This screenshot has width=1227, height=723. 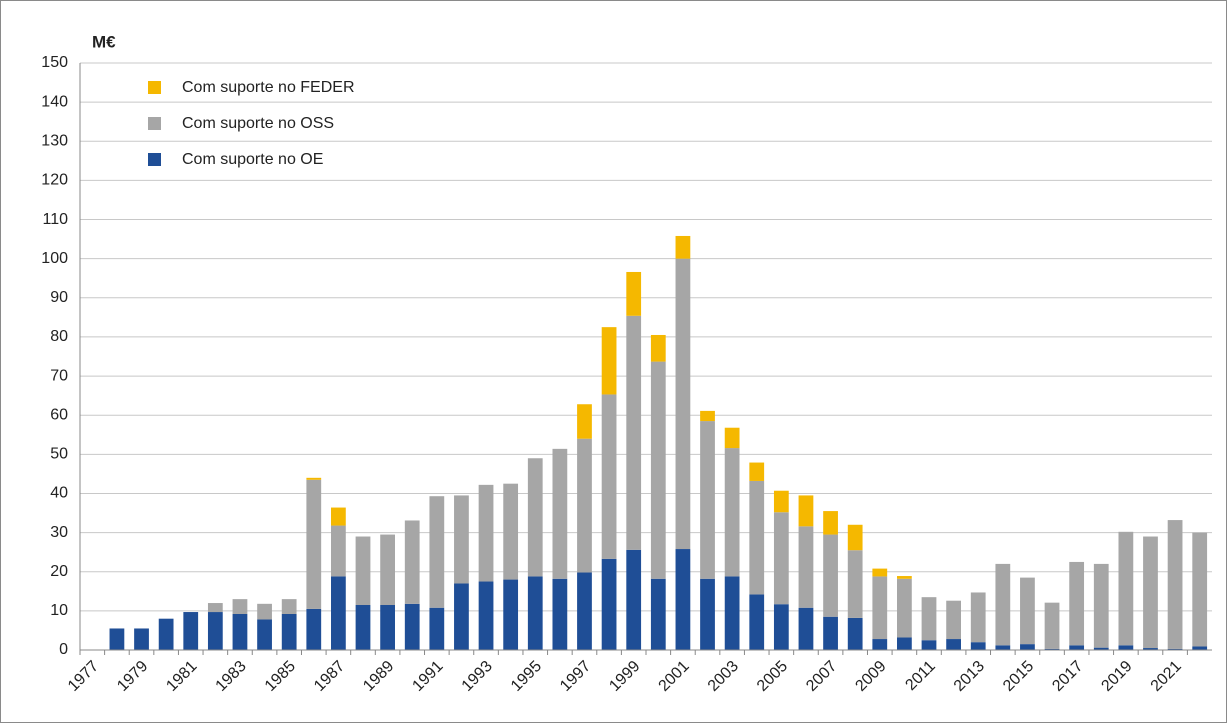 What do you see at coordinates (59, 454) in the screenshot?
I see `y-tick-label: 50` at bounding box center [59, 454].